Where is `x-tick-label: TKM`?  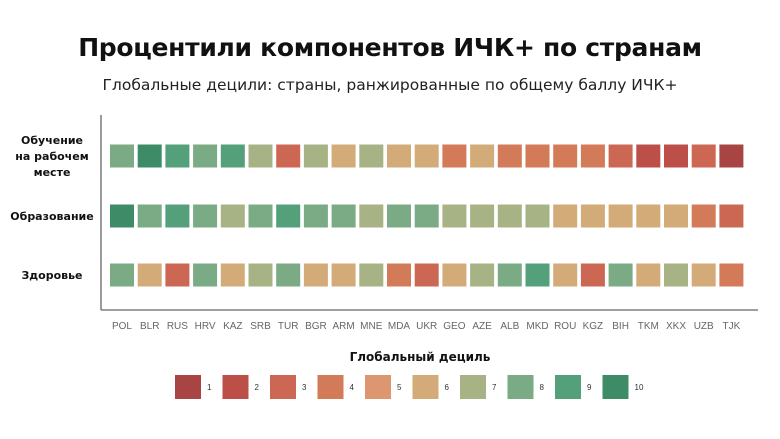
x-tick-label: TKM is located at coordinates (648, 326).